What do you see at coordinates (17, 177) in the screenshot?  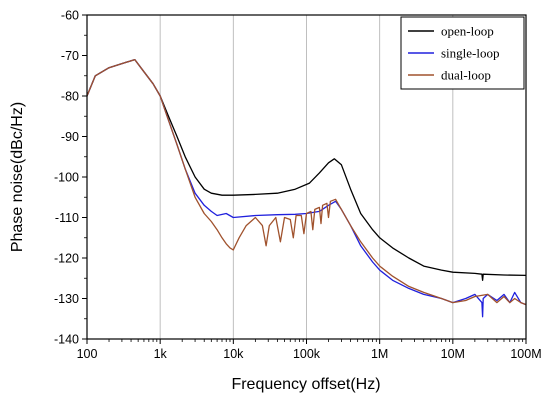 I see `y-axis-title: Phase noise(dBc/Hz)` at bounding box center [17, 177].